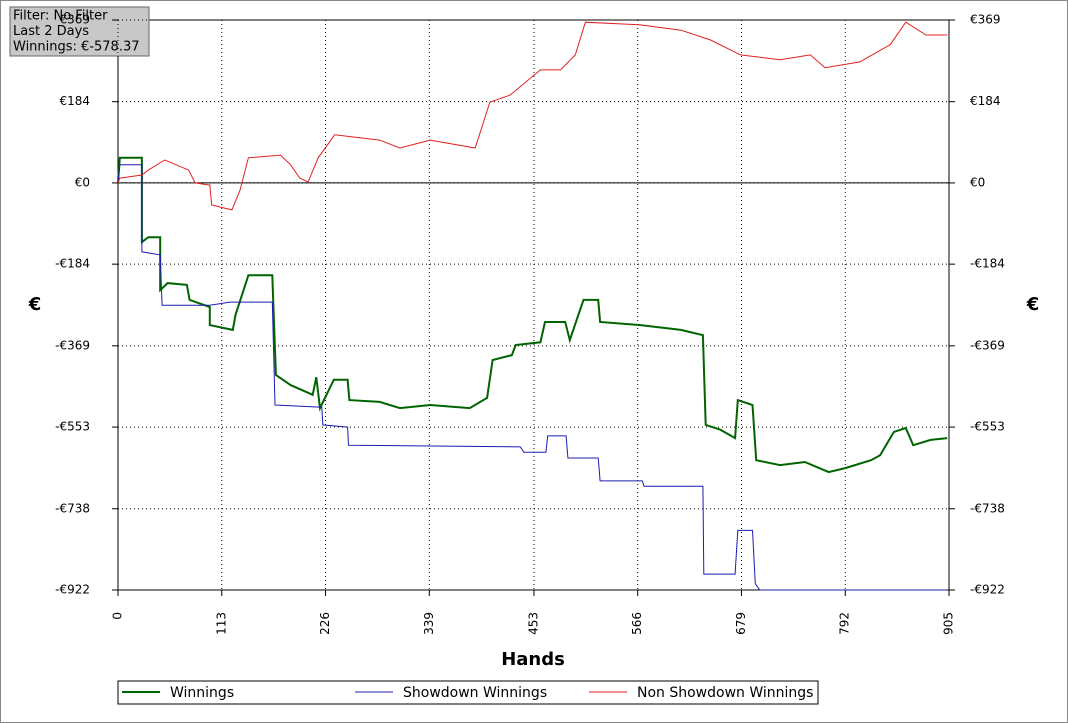 This screenshot has height=723, width=1068. Describe the element at coordinates (72, 345) in the screenshot. I see `y-tick-label: -€369` at that location.